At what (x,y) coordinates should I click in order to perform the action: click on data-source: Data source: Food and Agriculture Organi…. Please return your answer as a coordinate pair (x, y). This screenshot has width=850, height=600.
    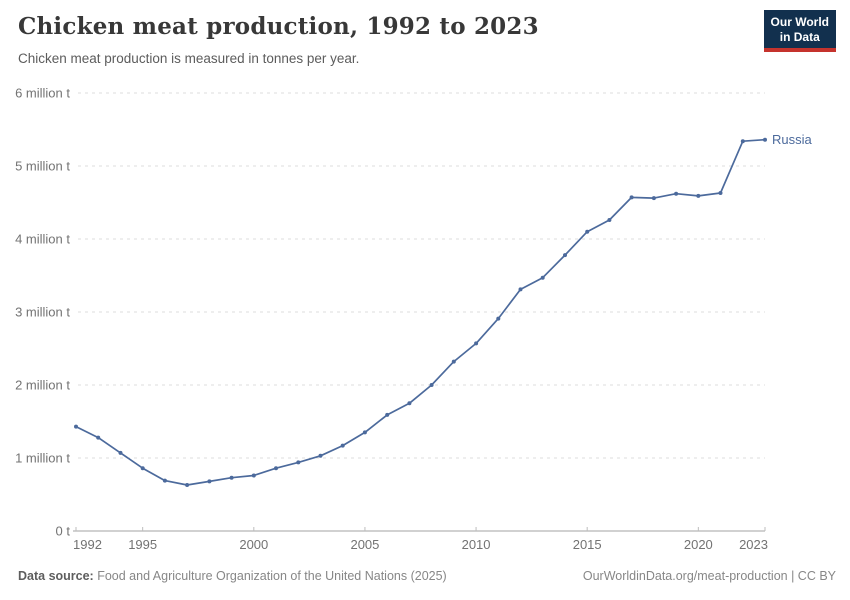
    Looking at the image, I should click on (232, 576).